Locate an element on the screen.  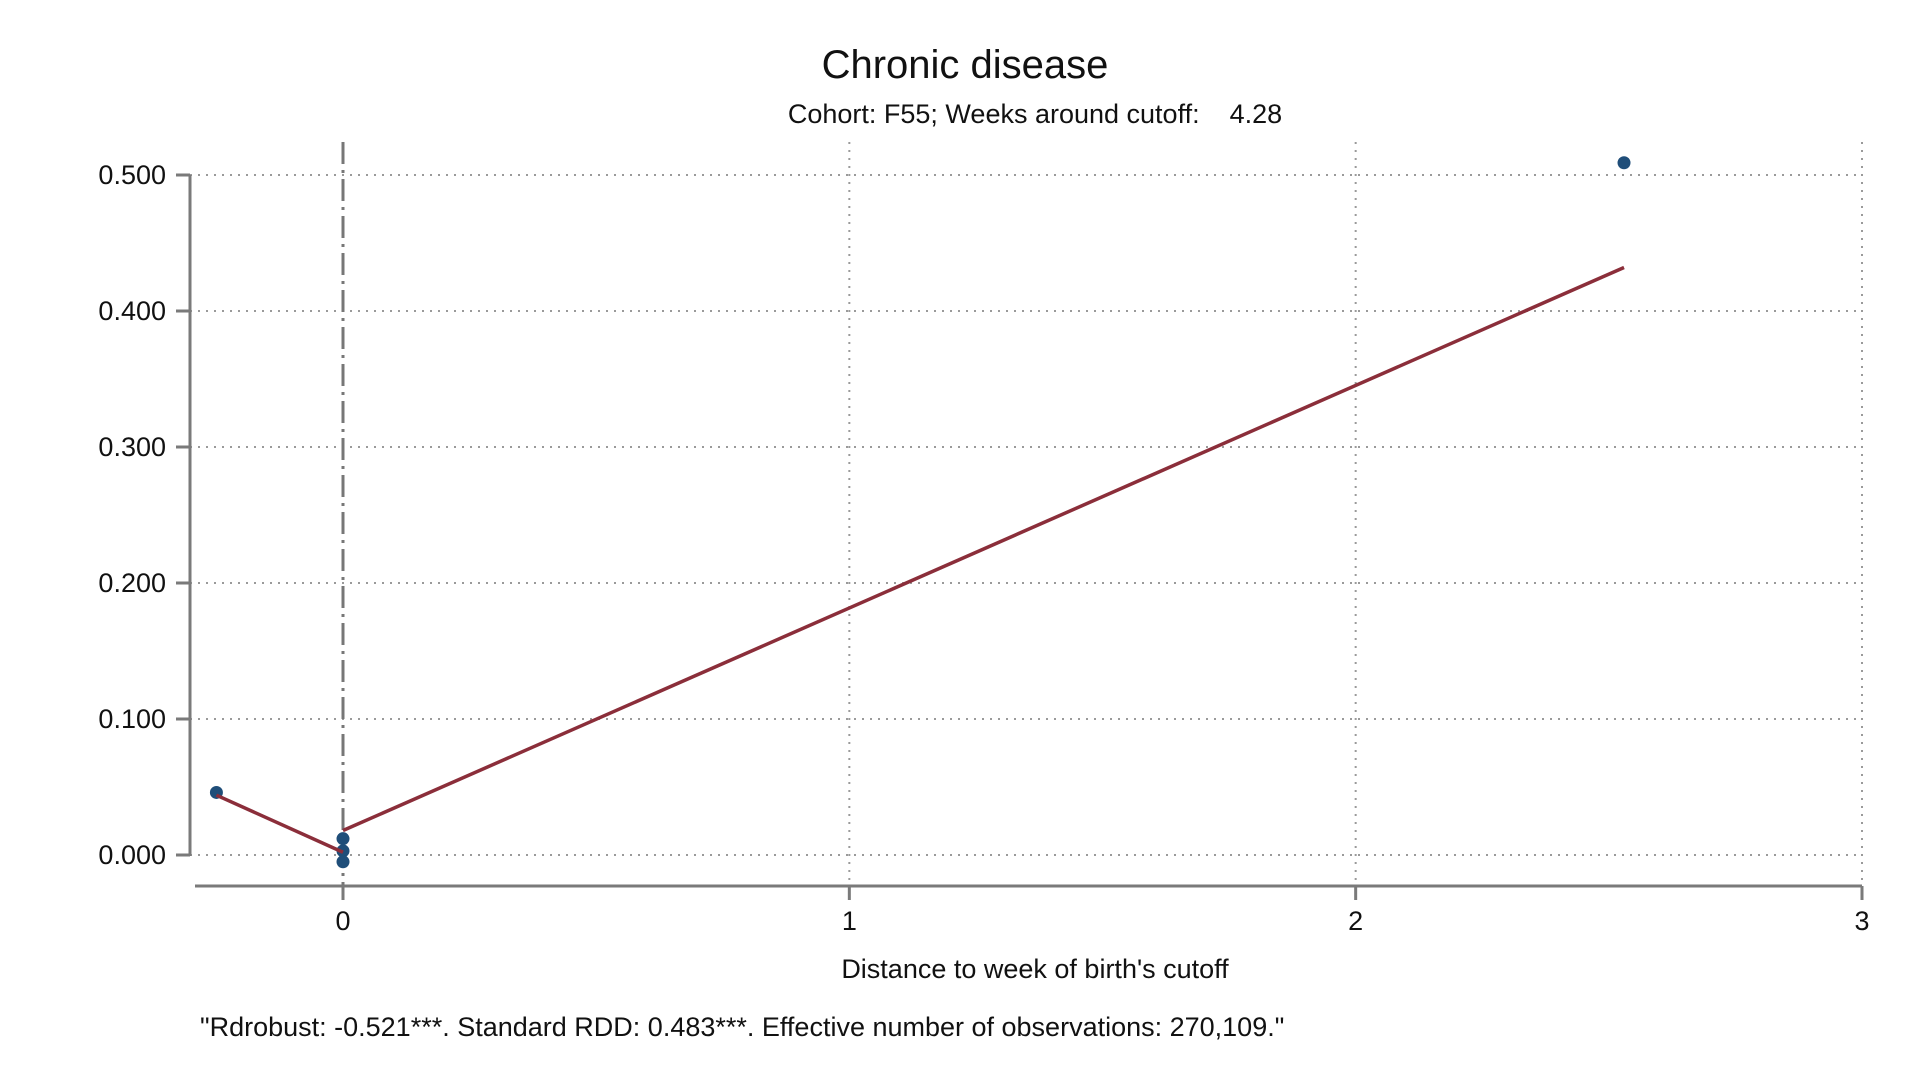
x-tick-label: 2 is located at coordinates (1355, 921).